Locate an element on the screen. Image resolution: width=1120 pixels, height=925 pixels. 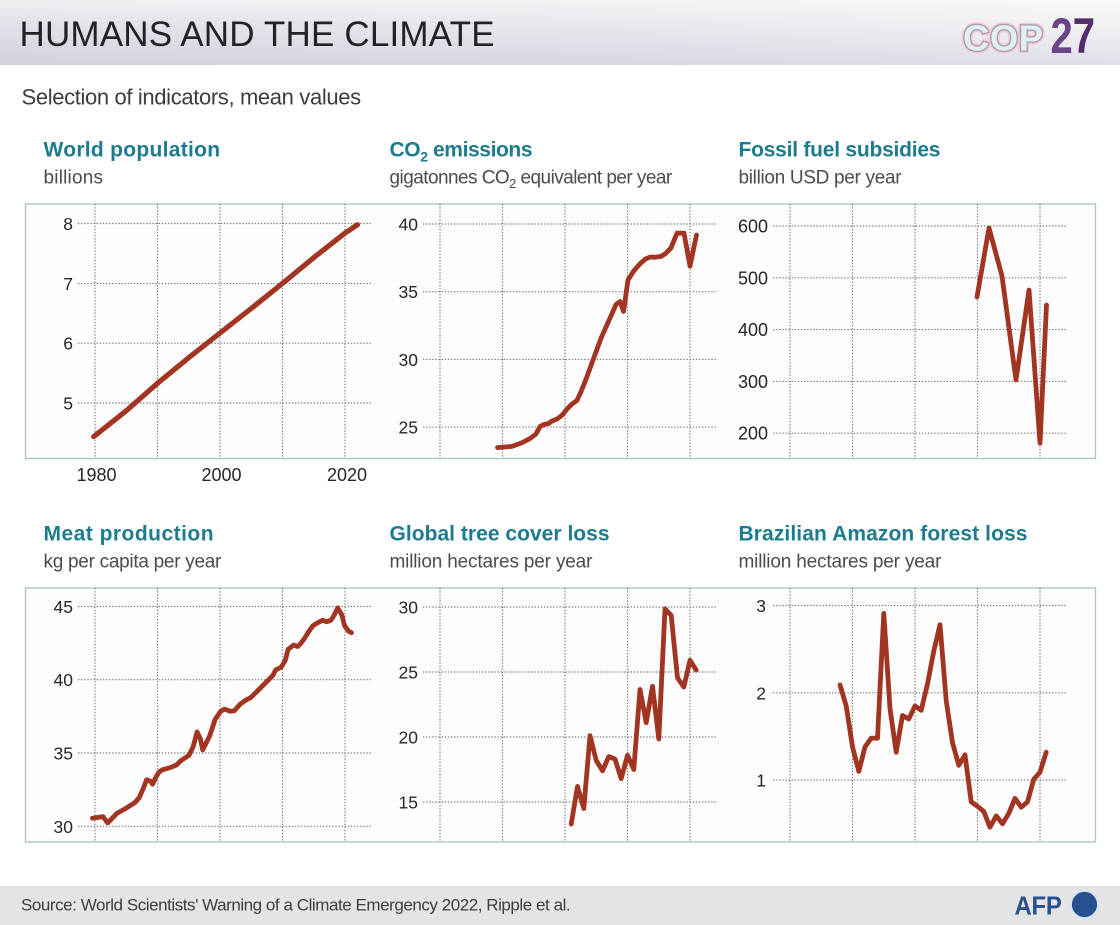
svg-text: 3 is located at coordinates (761, 606).